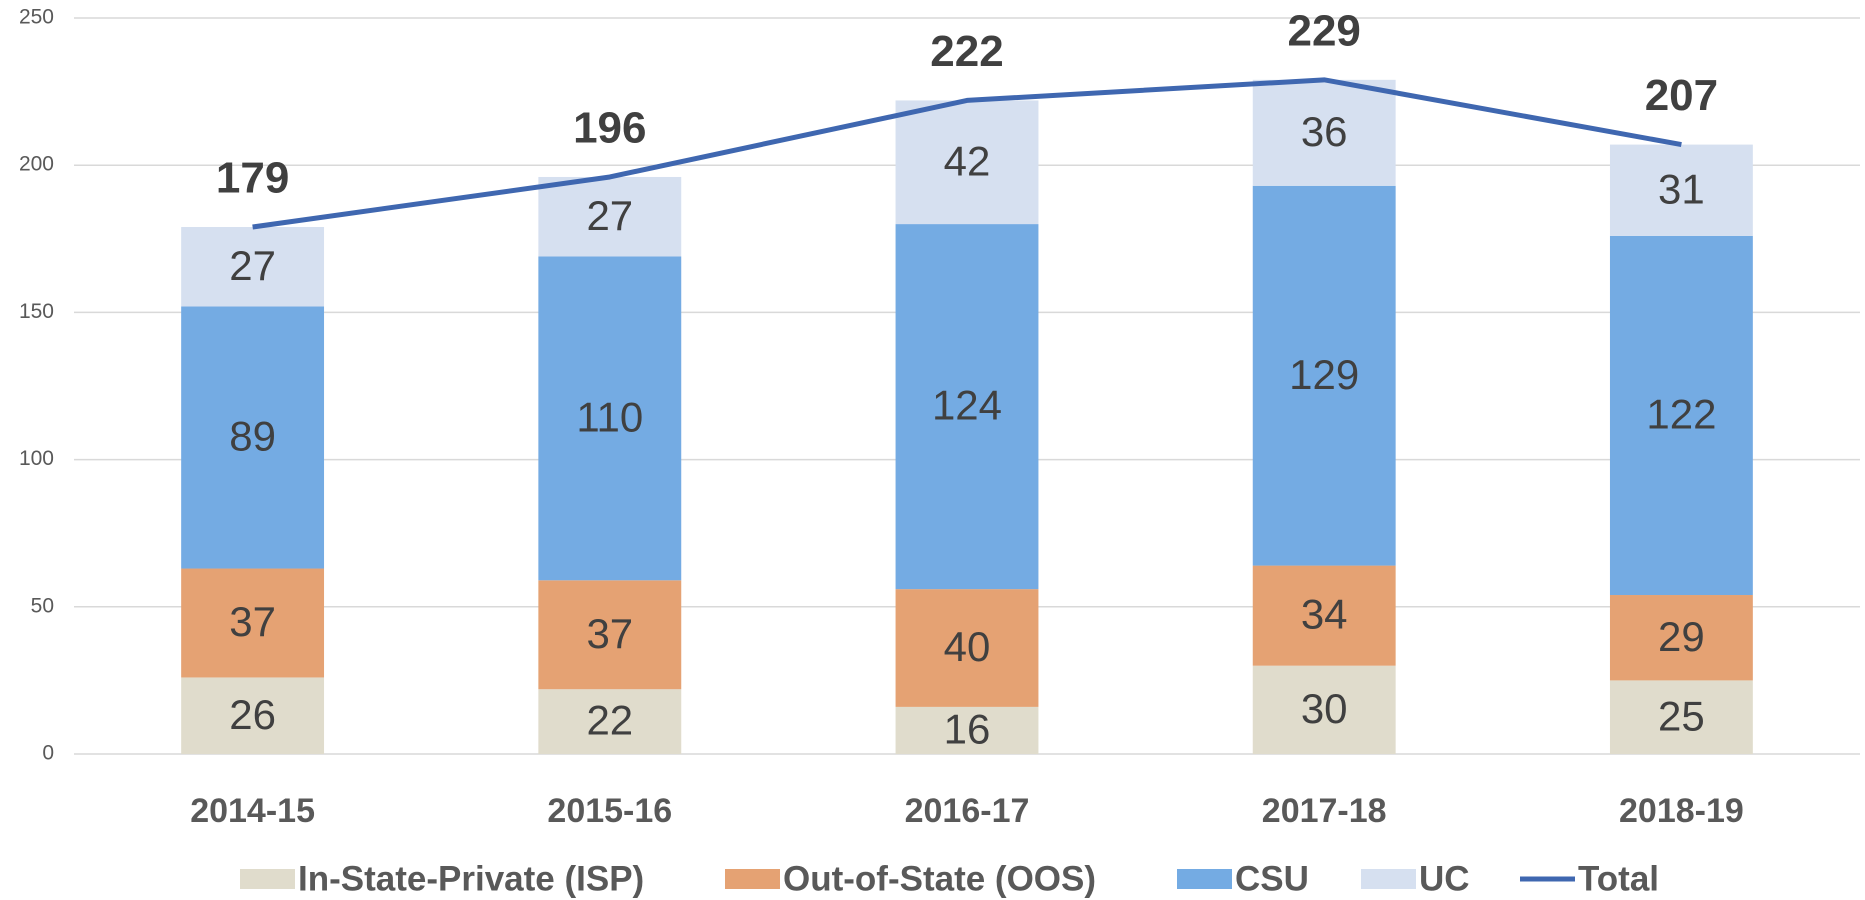 This screenshot has height=900, width=1865. I want to click on y-tick-label: 250, so click(36, 17).